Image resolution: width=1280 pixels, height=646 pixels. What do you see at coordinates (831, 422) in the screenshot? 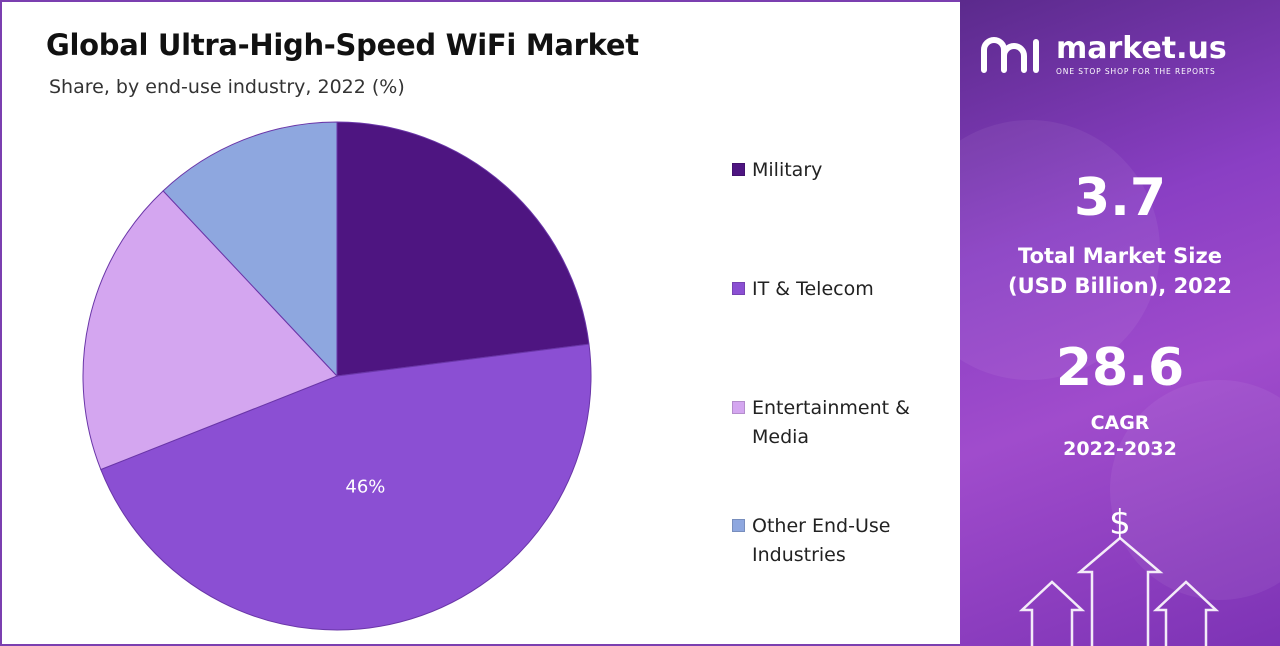
I see `legend-label-entertainment-media: Entertainment & Media` at bounding box center [831, 422].